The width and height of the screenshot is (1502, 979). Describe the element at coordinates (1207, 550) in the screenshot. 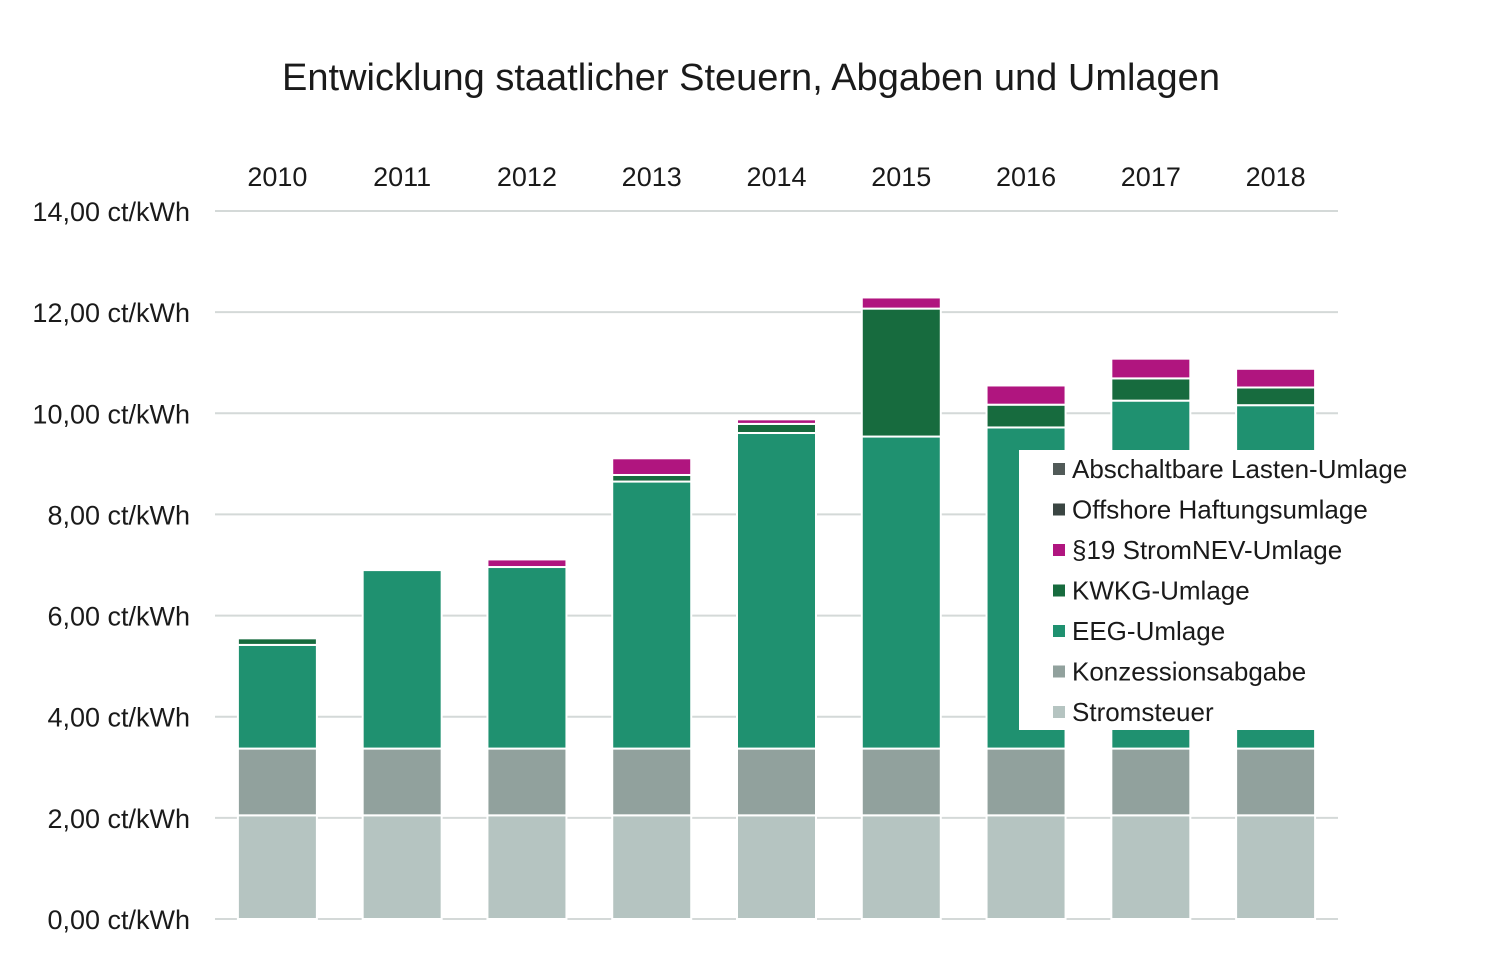

I see `legend-label: §19 StromNEV-Umlage` at that location.